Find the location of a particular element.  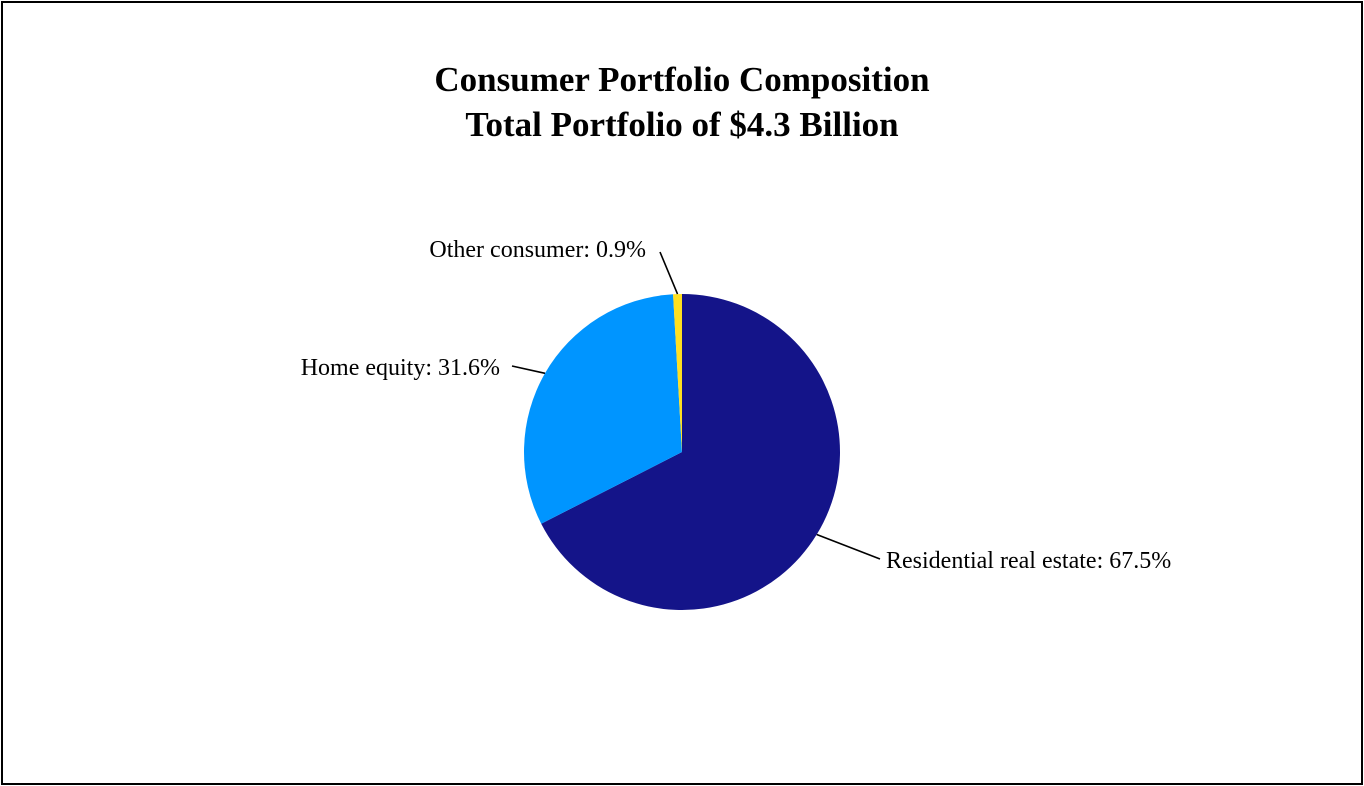

pie-slice-other-consumer is located at coordinates (677, 373).